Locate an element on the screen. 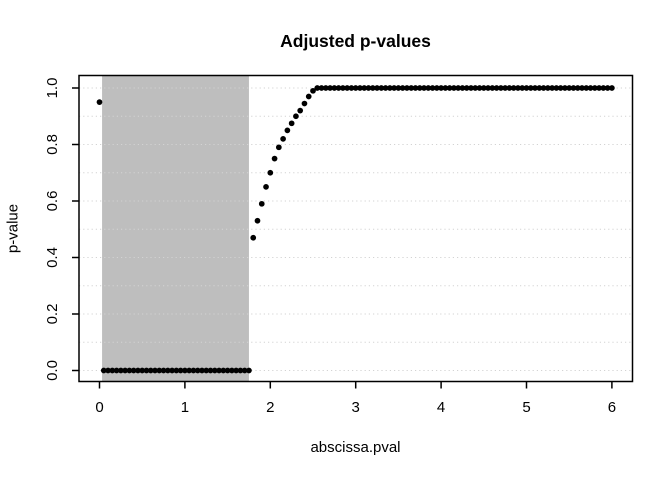 This screenshot has width=672, height=480. x-axis-label: abscissa.pval is located at coordinates (355, 447).